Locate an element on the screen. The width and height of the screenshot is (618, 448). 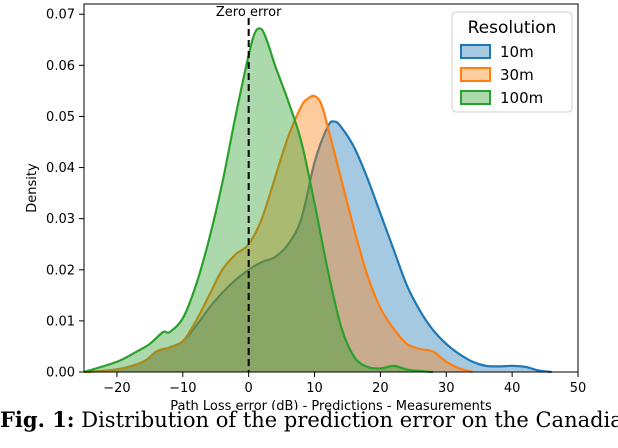
legend-entries: 10m 30m 100m is located at coordinates (501, 75).